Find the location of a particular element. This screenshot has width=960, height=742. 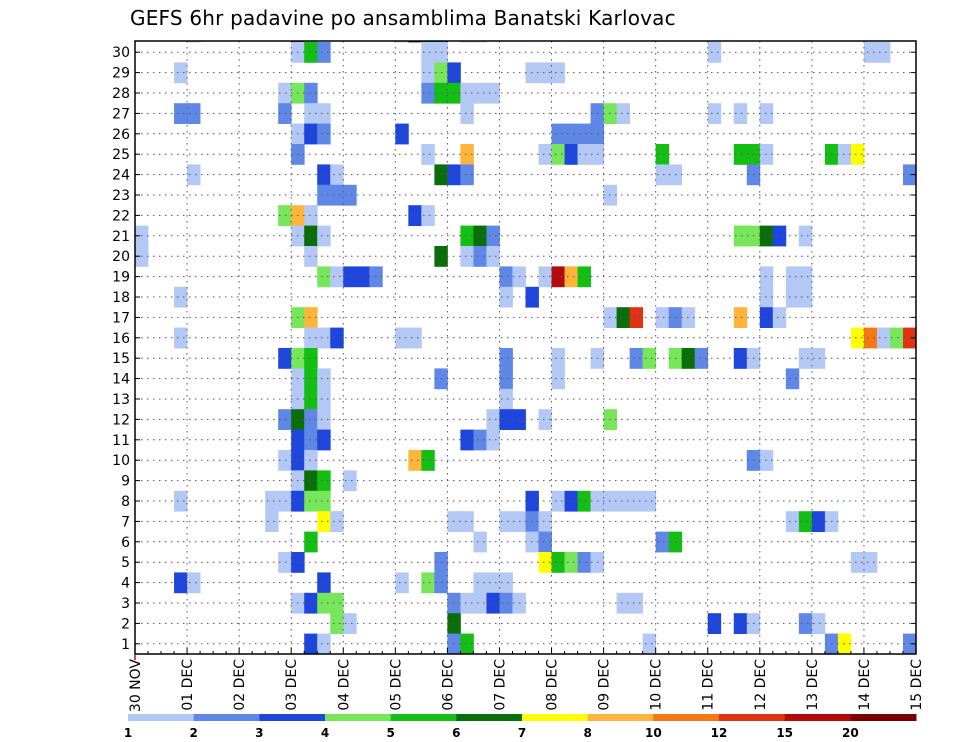

legend-label: 6 is located at coordinates (456, 733).